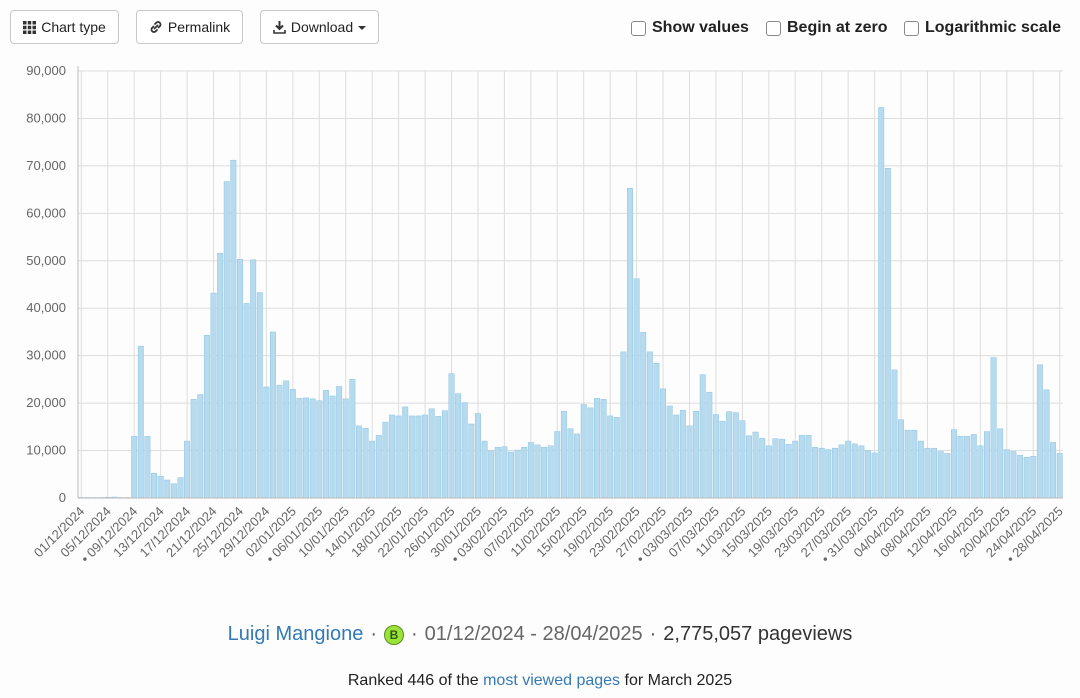  I want to click on begin-at-zero-checkbox, so click(773, 28).